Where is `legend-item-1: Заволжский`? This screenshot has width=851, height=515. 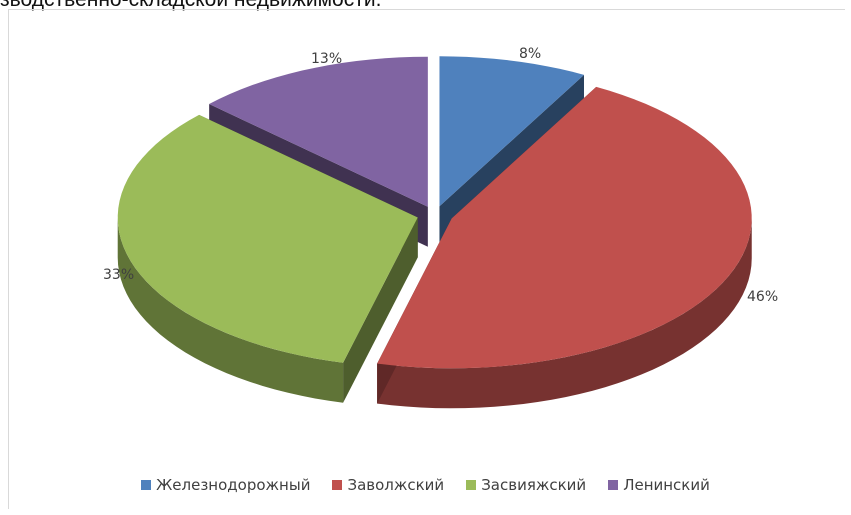
legend-item-1: Заволжский is located at coordinates (388, 485).